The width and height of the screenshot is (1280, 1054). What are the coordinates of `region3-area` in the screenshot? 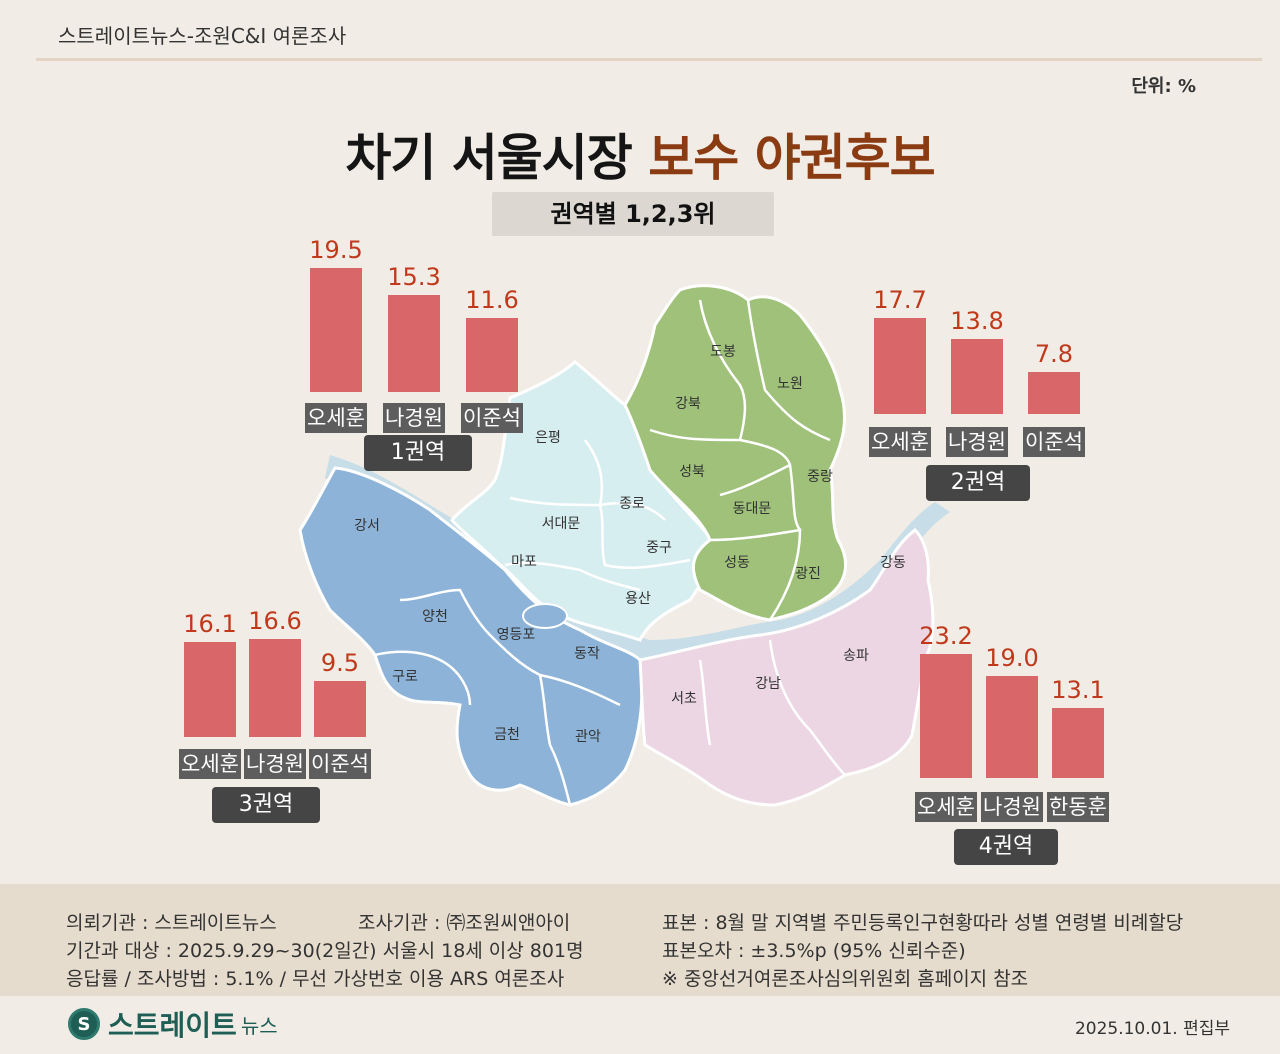 It's located at (471, 636).